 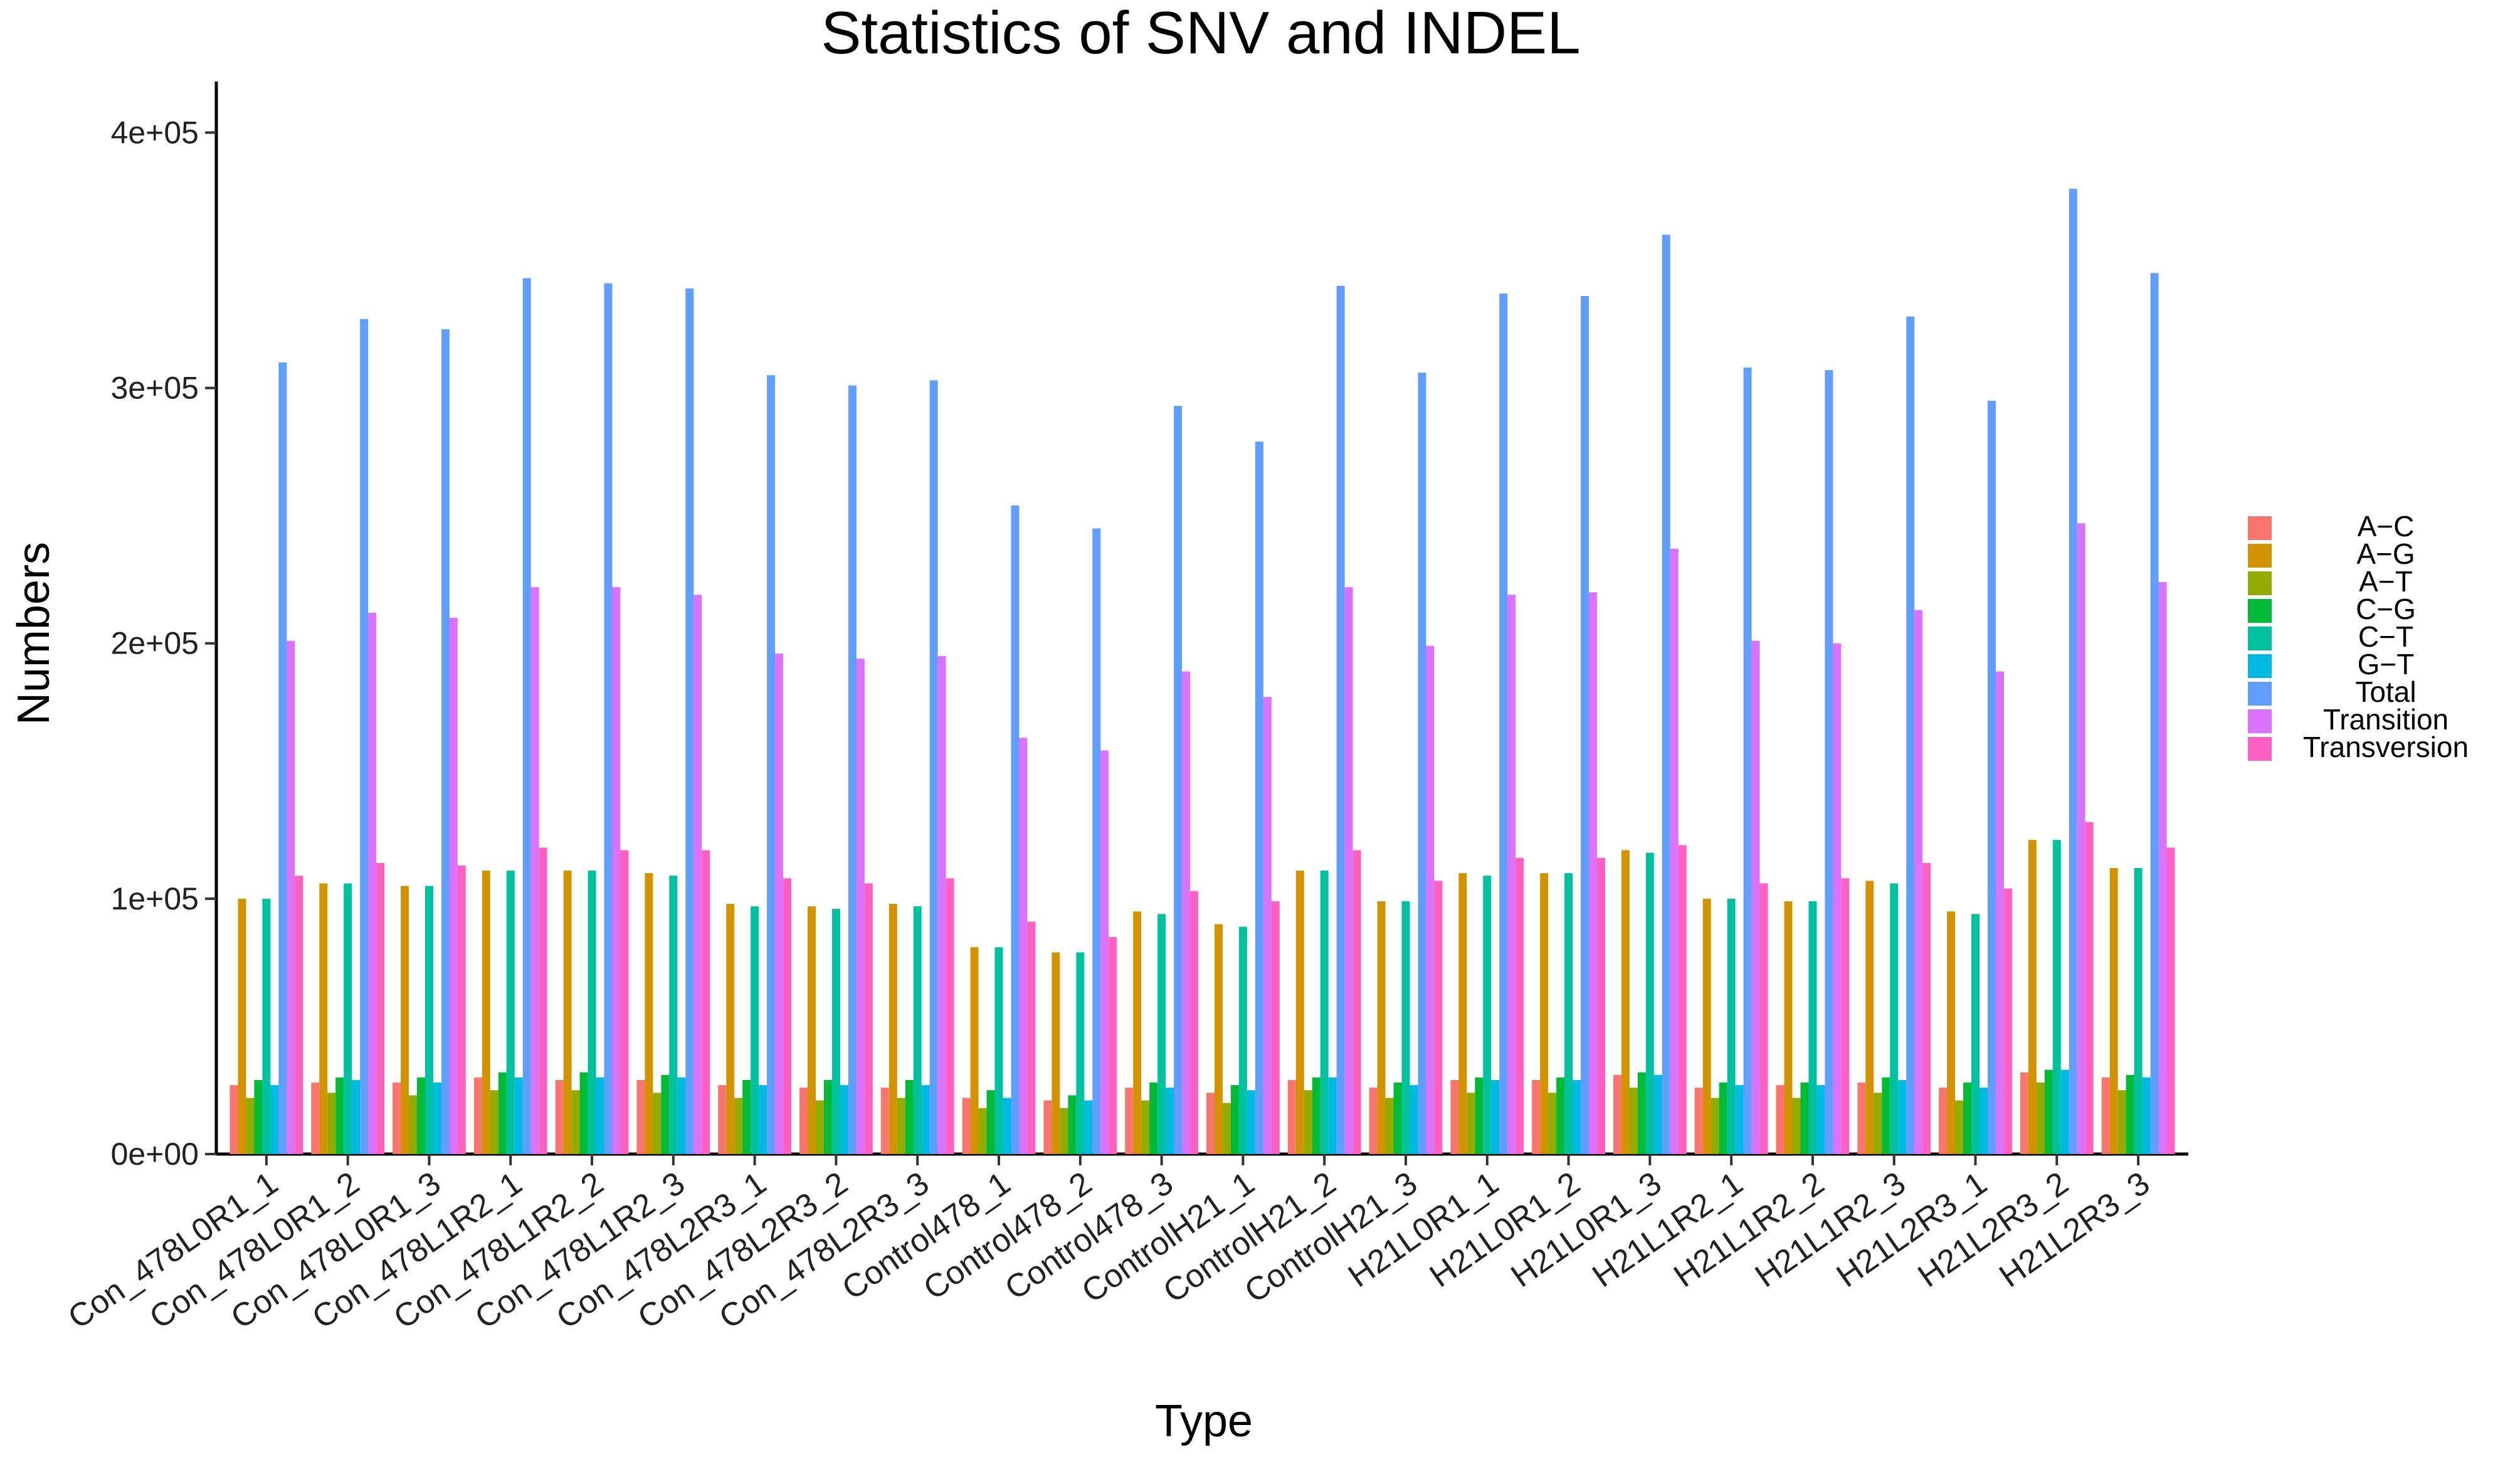 What do you see at coordinates (2385, 637) in the screenshot?
I see `legend-label: C−T` at bounding box center [2385, 637].